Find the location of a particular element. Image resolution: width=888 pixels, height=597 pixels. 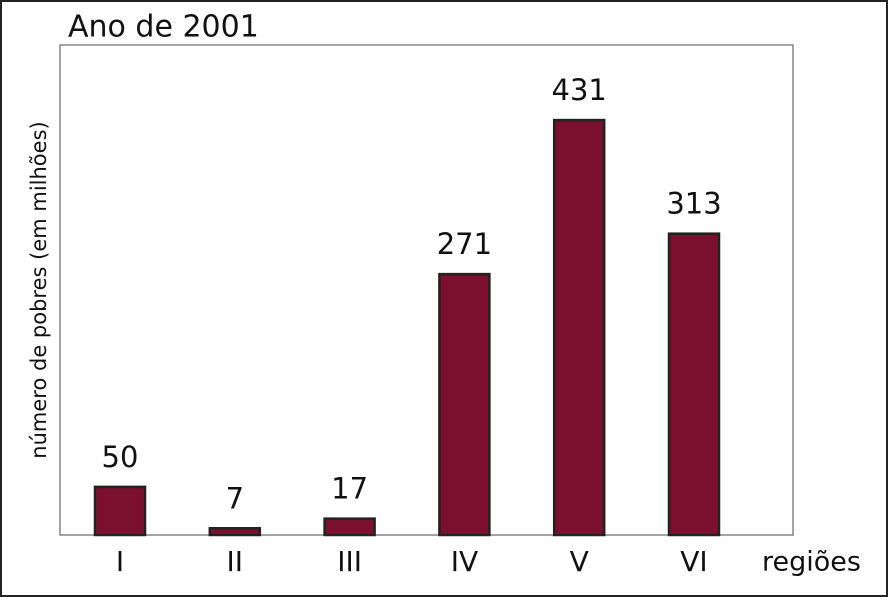

data-label: 271 is located at coordinates (464, 244).